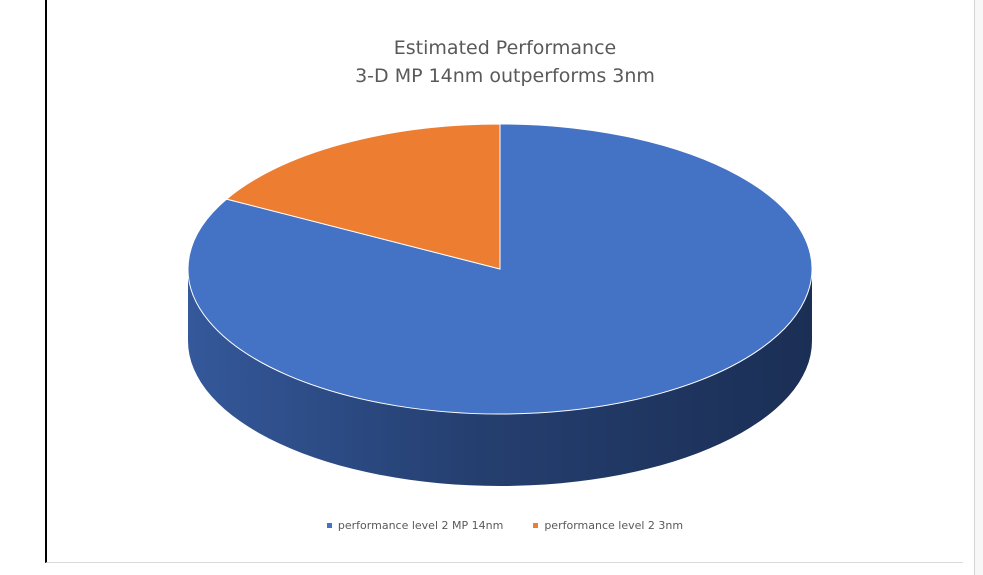  I want to click on legend-item-14nm: performance level 2 MP 14nm, so click(415, 525).